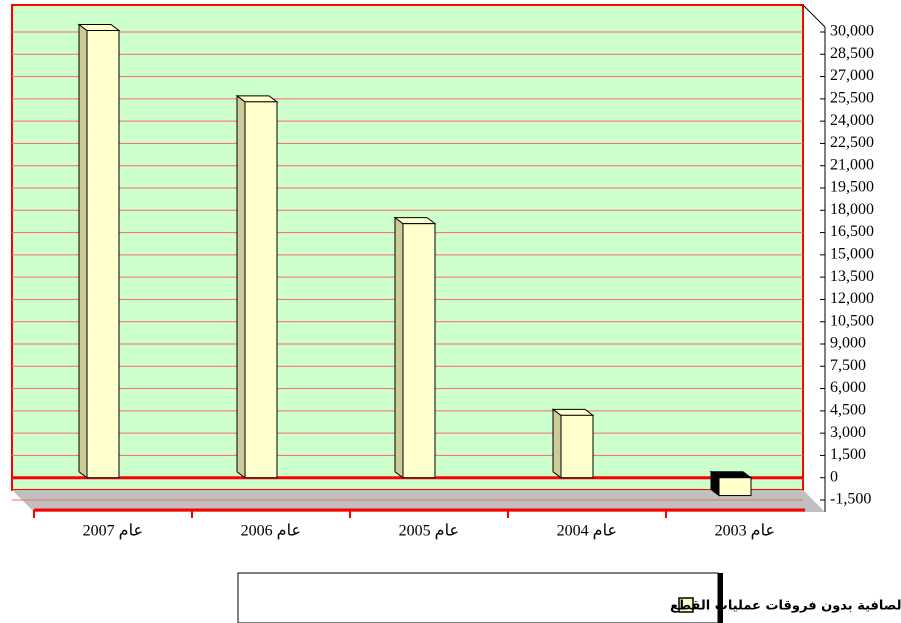 The width and height of the screenshot is (901, 623). What do you see at coordinates (834, 476) in the screenshot?
I see `y-tick-label: 0` at bounding box center [834, 476].